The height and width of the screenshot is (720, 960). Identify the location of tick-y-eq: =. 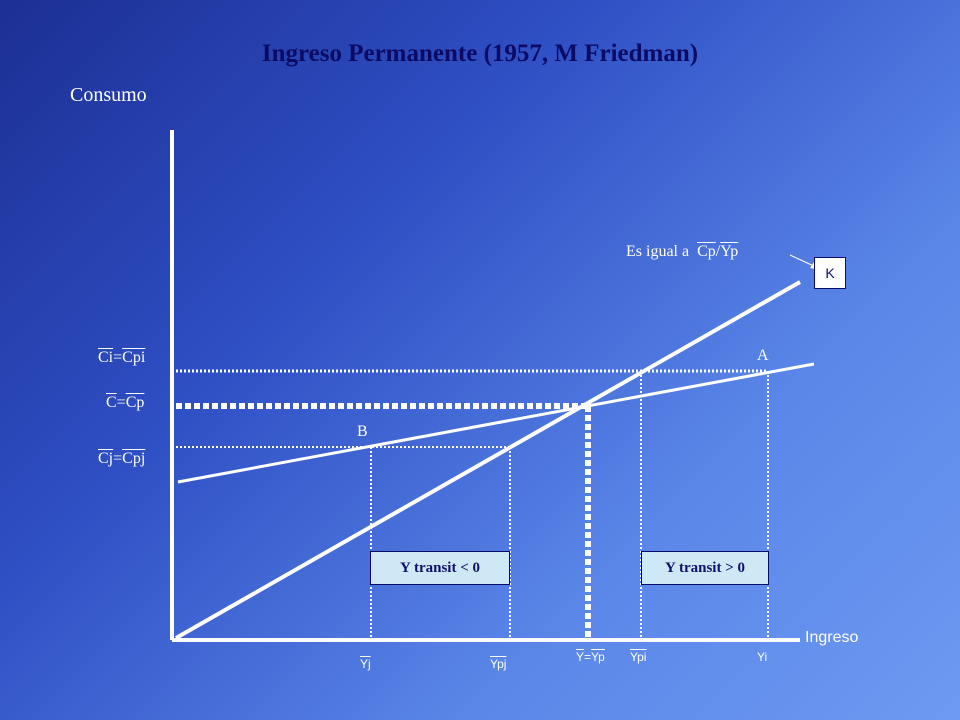
(588, 657).